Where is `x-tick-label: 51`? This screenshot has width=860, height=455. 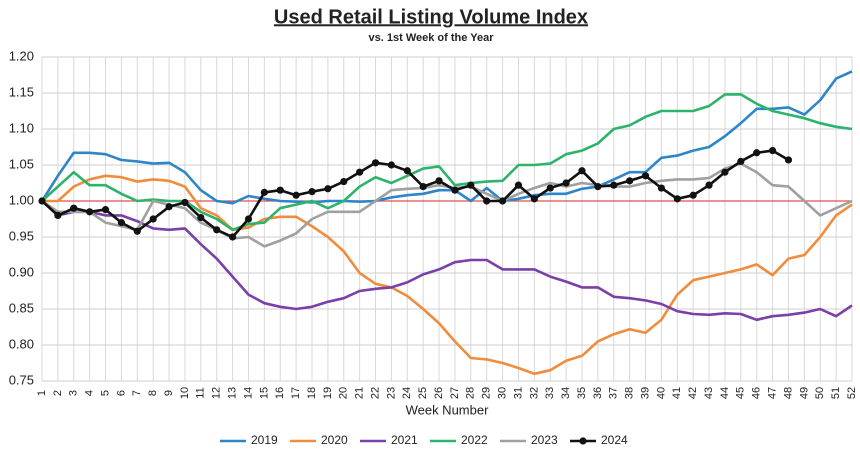
x-tick-label: 51 is located at coordinates (836, 393).